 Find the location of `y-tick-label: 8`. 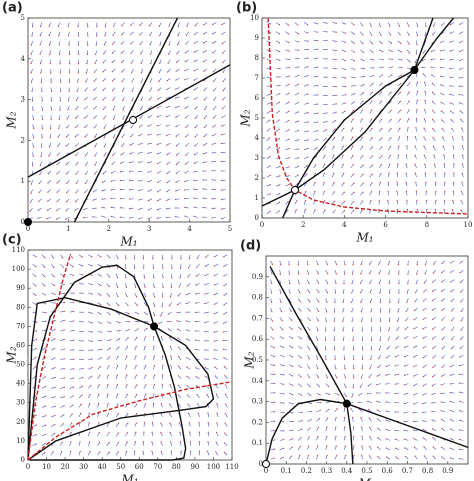

y-tick-label: 8 is located at coordinates (257, 58).